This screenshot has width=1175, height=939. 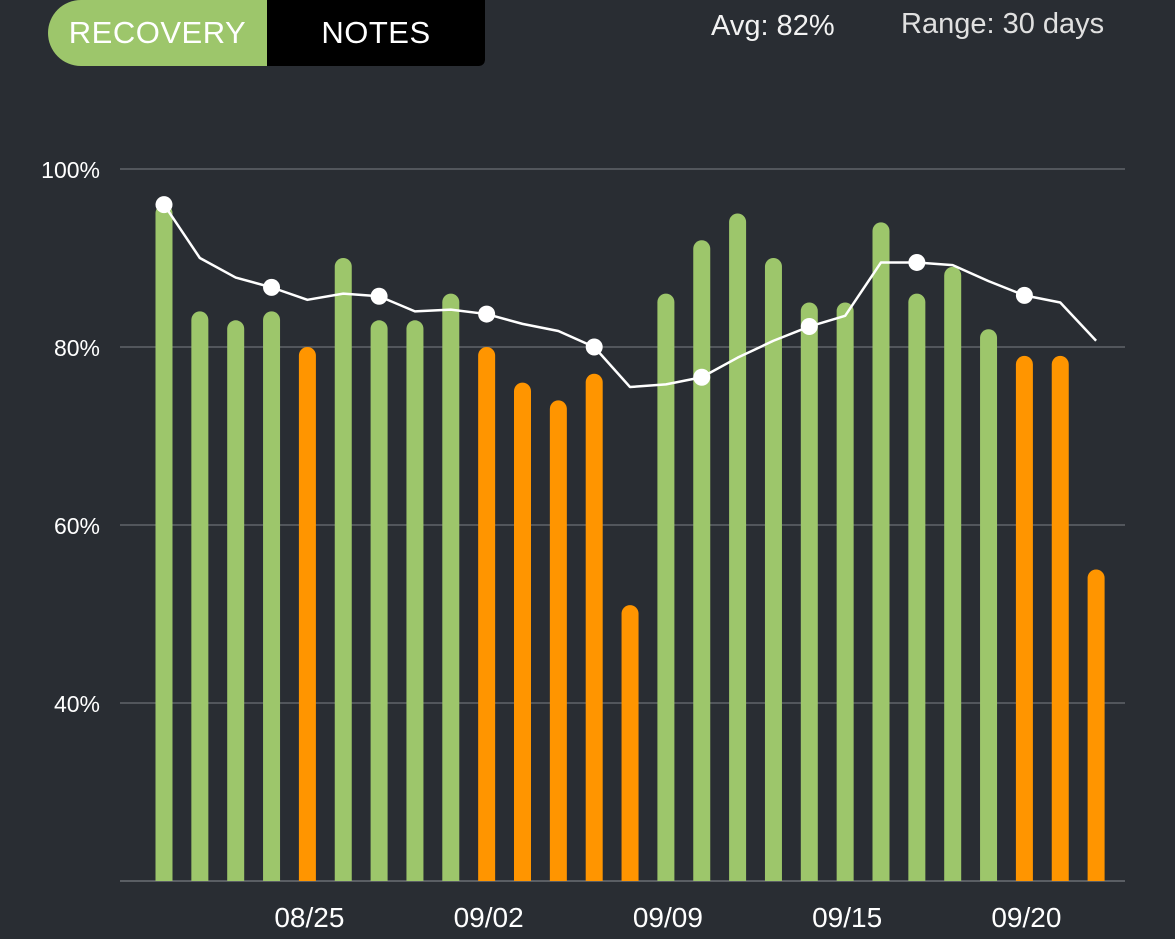 What do you see at coordinates (70, 170) in the screenshot?
I see `y-tick-label: 100%` at bounding box center [70, 170].